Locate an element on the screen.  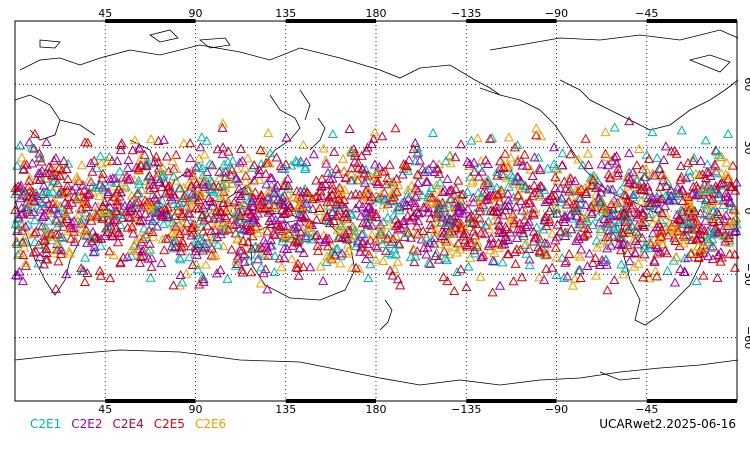
top-lon-label: 45 is located at coordinates (105, 13).